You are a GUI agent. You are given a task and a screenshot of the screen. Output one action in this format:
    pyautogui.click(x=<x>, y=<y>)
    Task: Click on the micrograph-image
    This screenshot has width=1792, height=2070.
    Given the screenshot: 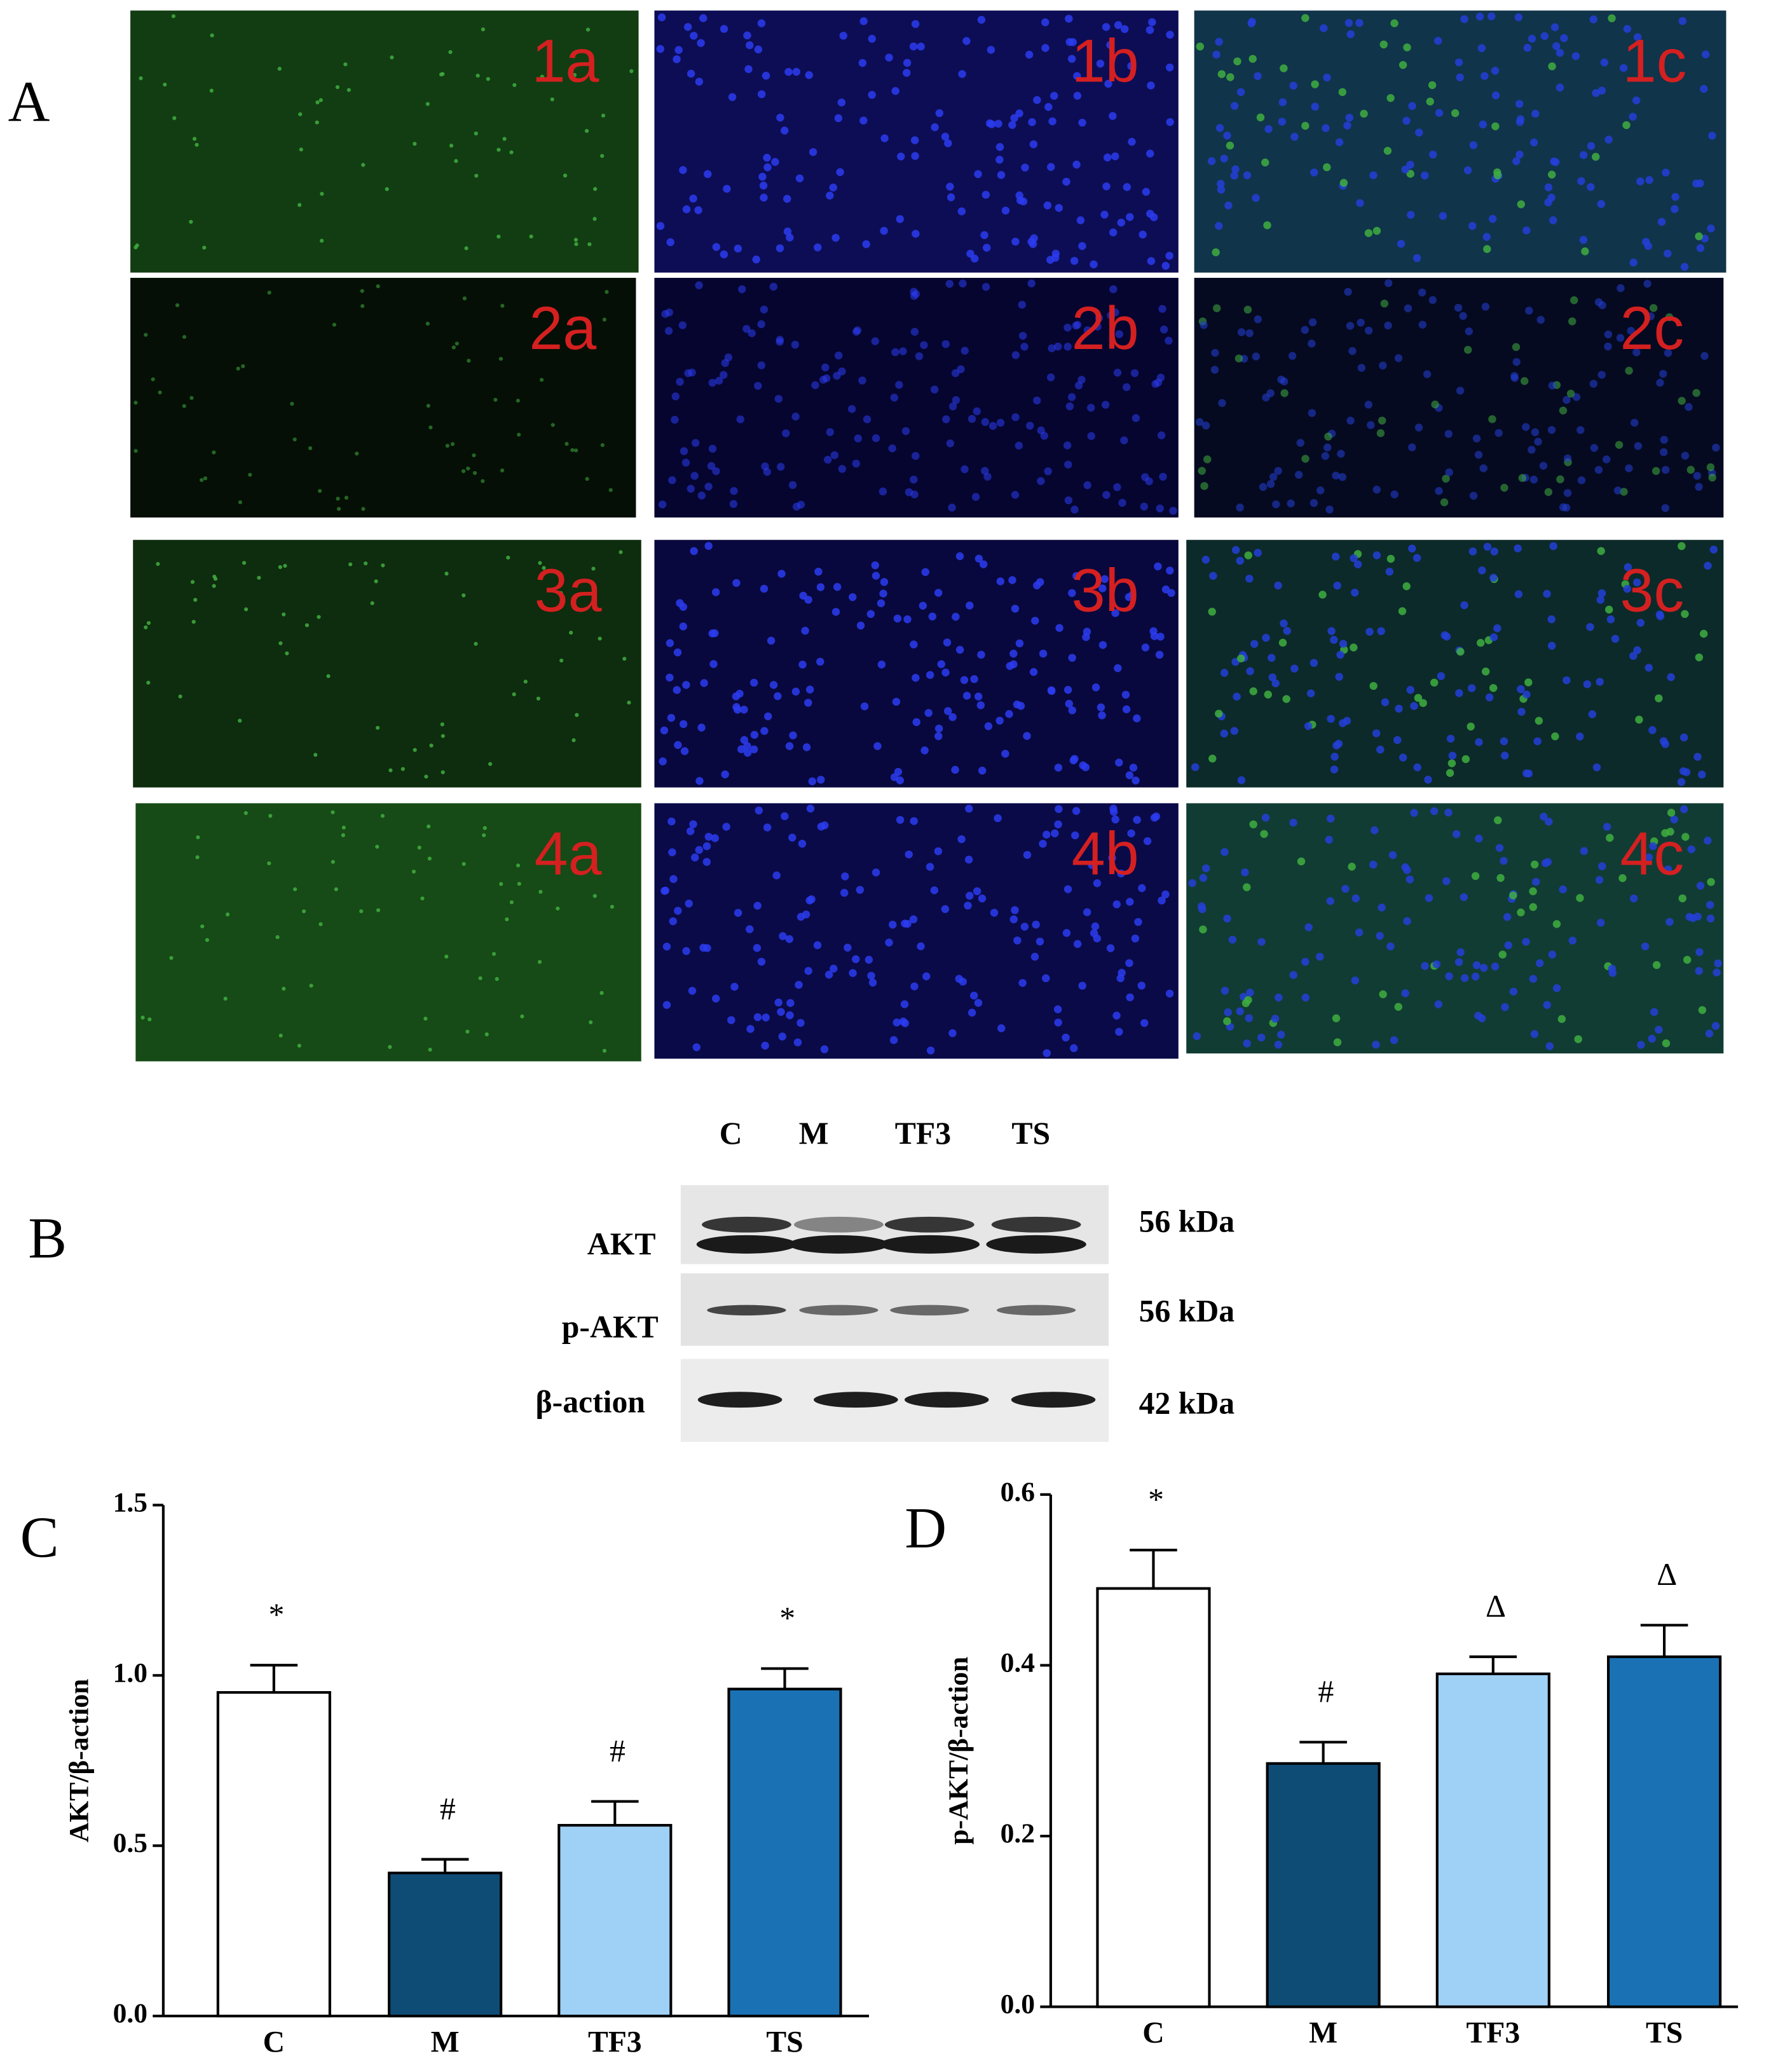 What is the action you would take?
    pyautogui.click(x=1461, y=141)
    